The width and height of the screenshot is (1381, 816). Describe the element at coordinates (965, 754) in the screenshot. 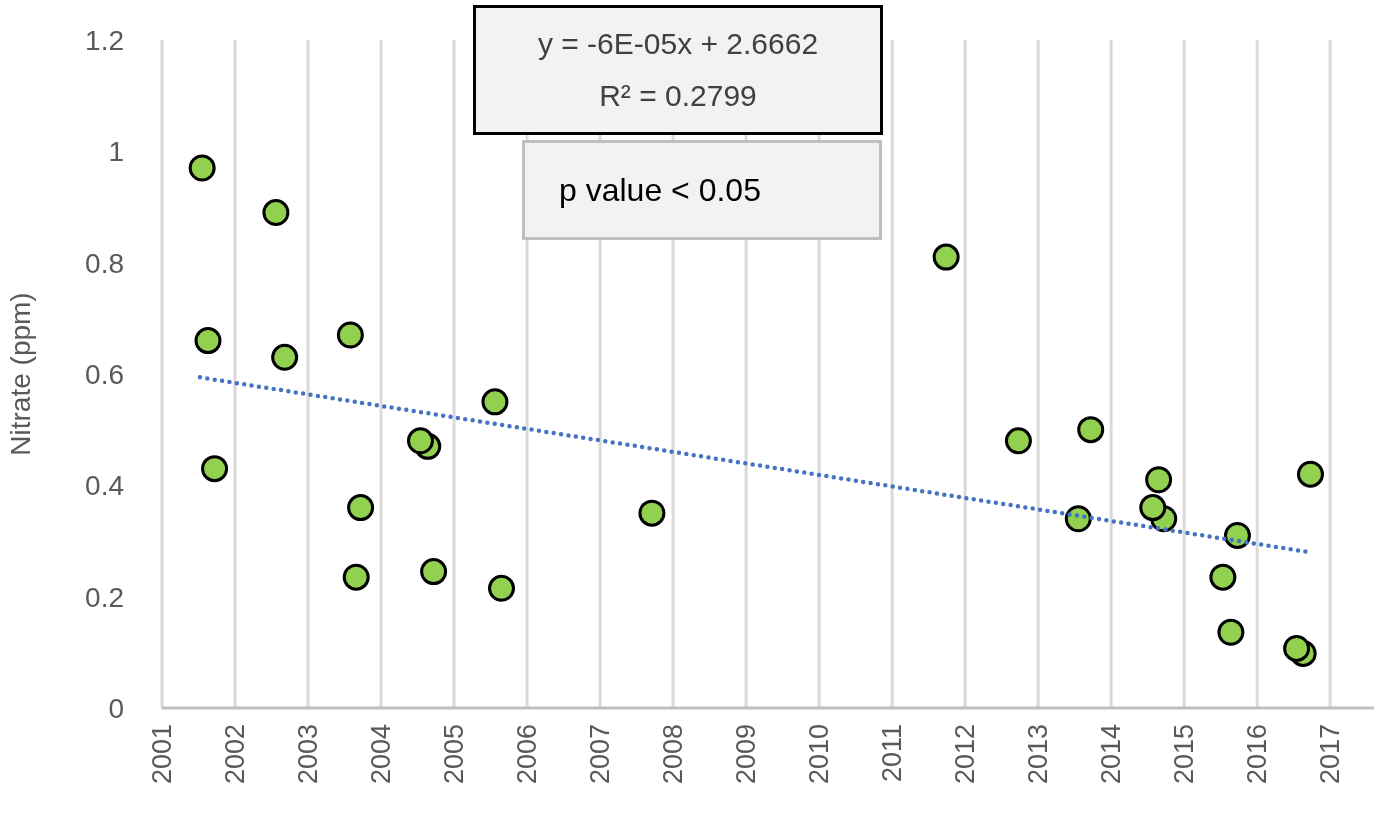

I see `x-tick-label: 2012` at that location.